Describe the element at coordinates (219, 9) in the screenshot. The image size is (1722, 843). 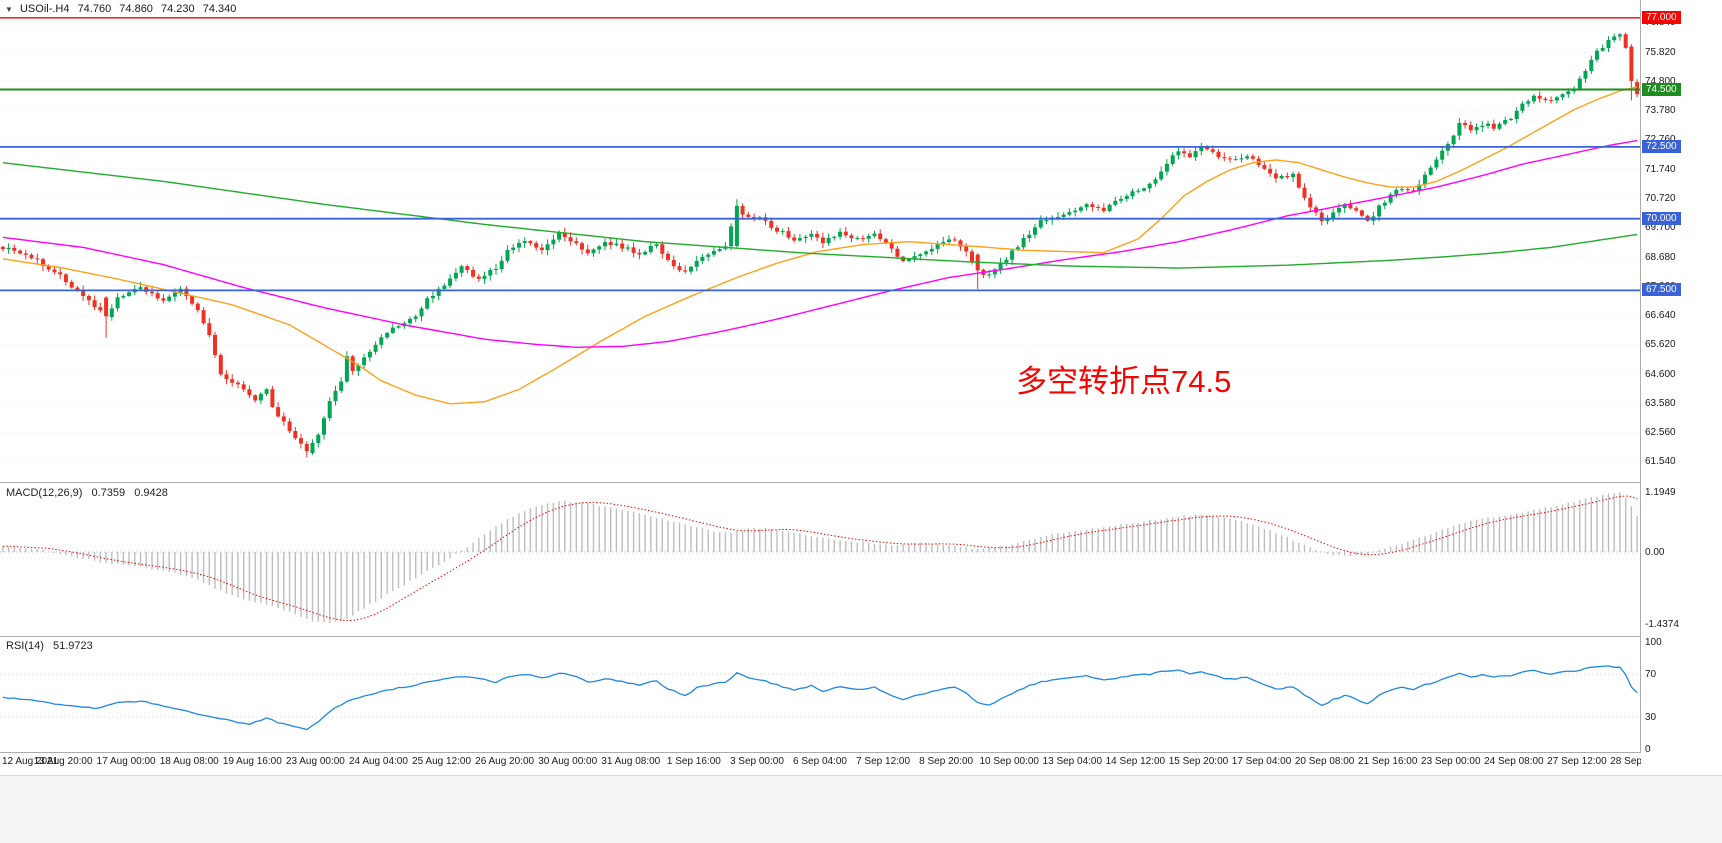
I see `ohlc-close: 74.340` at that location.